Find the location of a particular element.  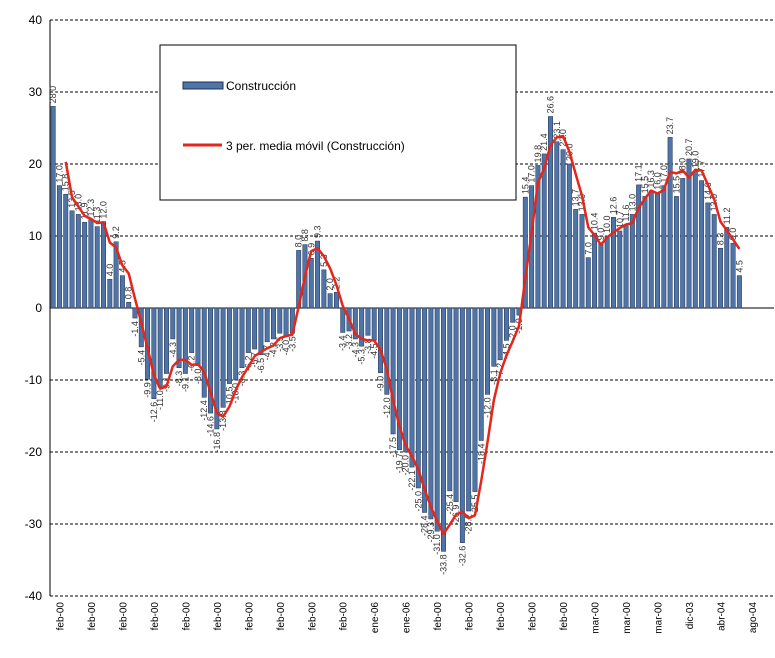

legend-label: Construcción is located at coordinates (261, 86).